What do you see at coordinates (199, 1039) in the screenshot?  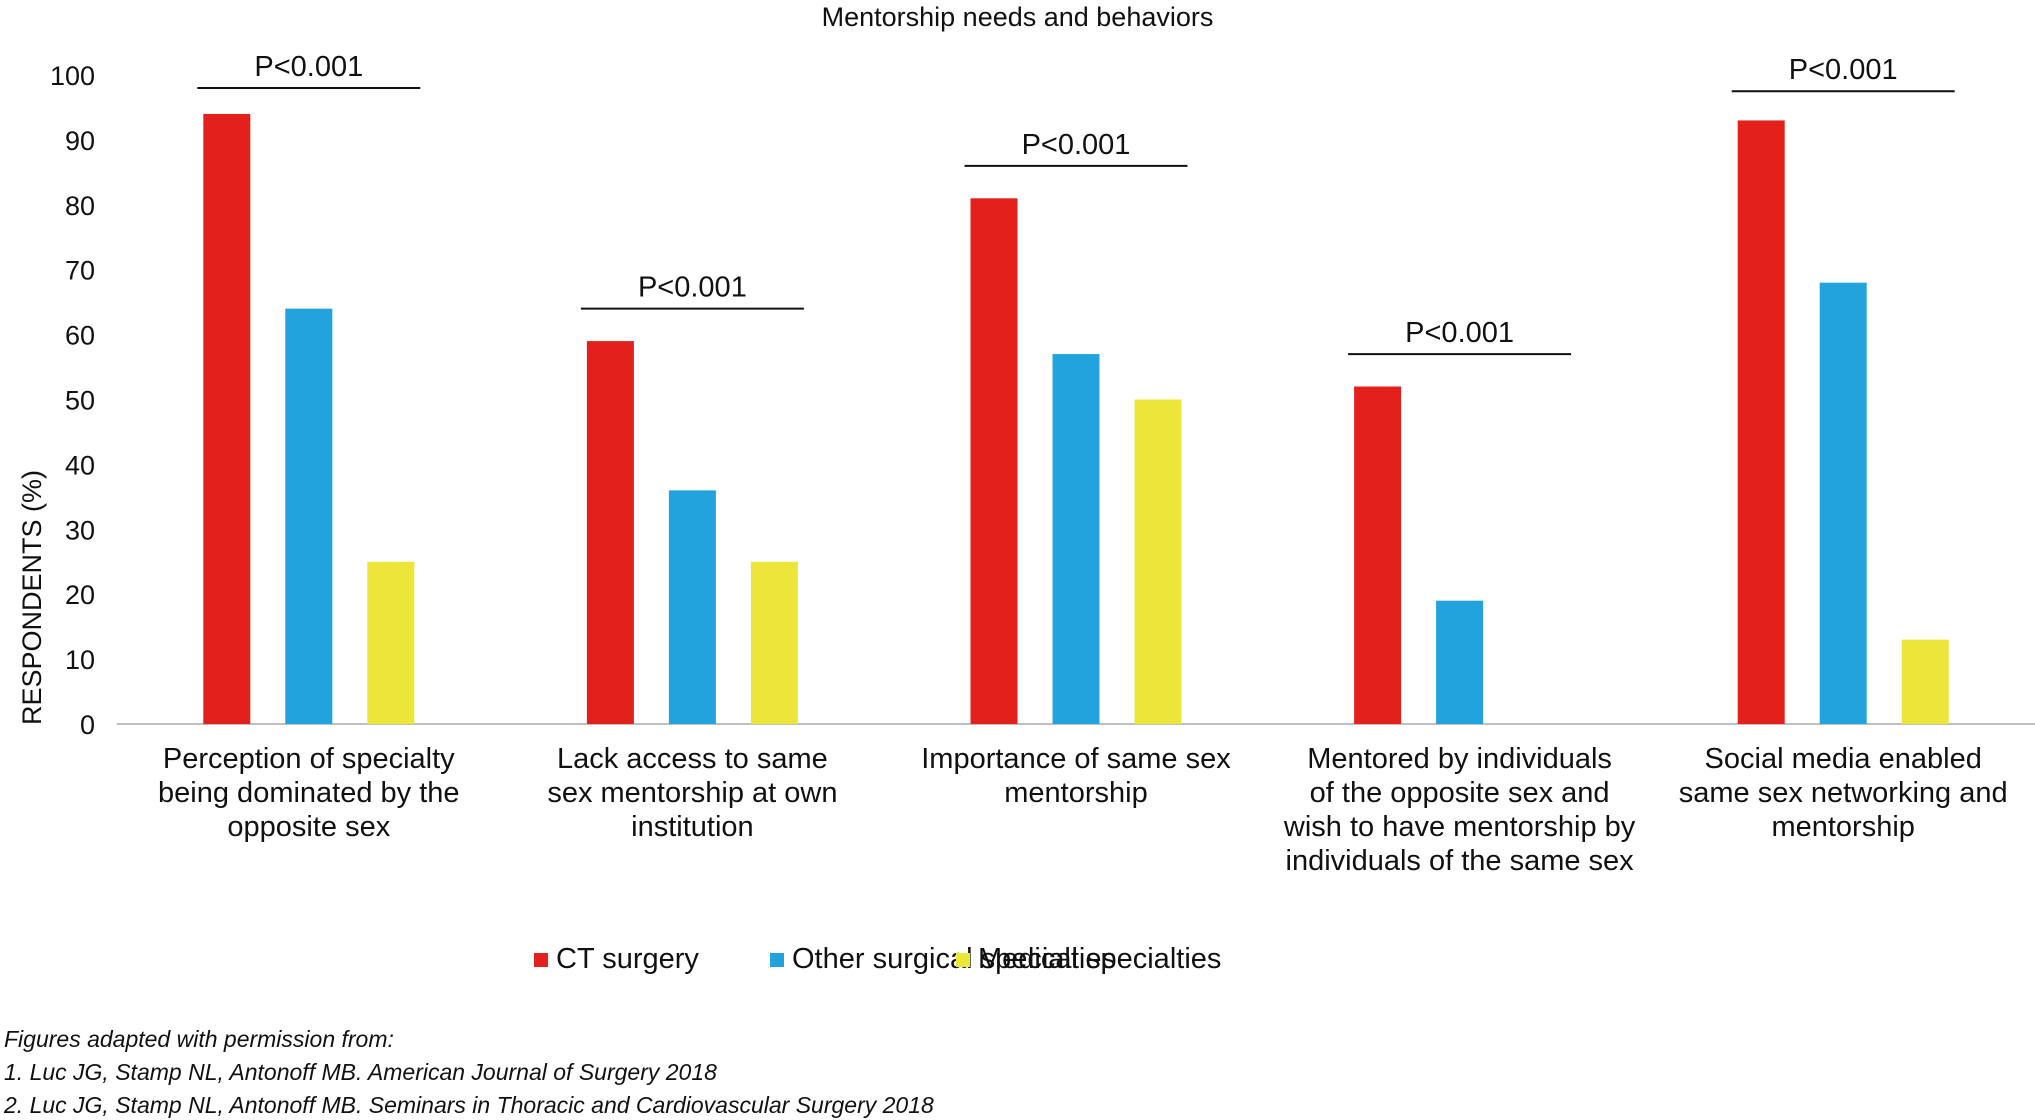 I see `footnote-intro: Figures adapted with permission from:` at bounding box center [199, 1039].